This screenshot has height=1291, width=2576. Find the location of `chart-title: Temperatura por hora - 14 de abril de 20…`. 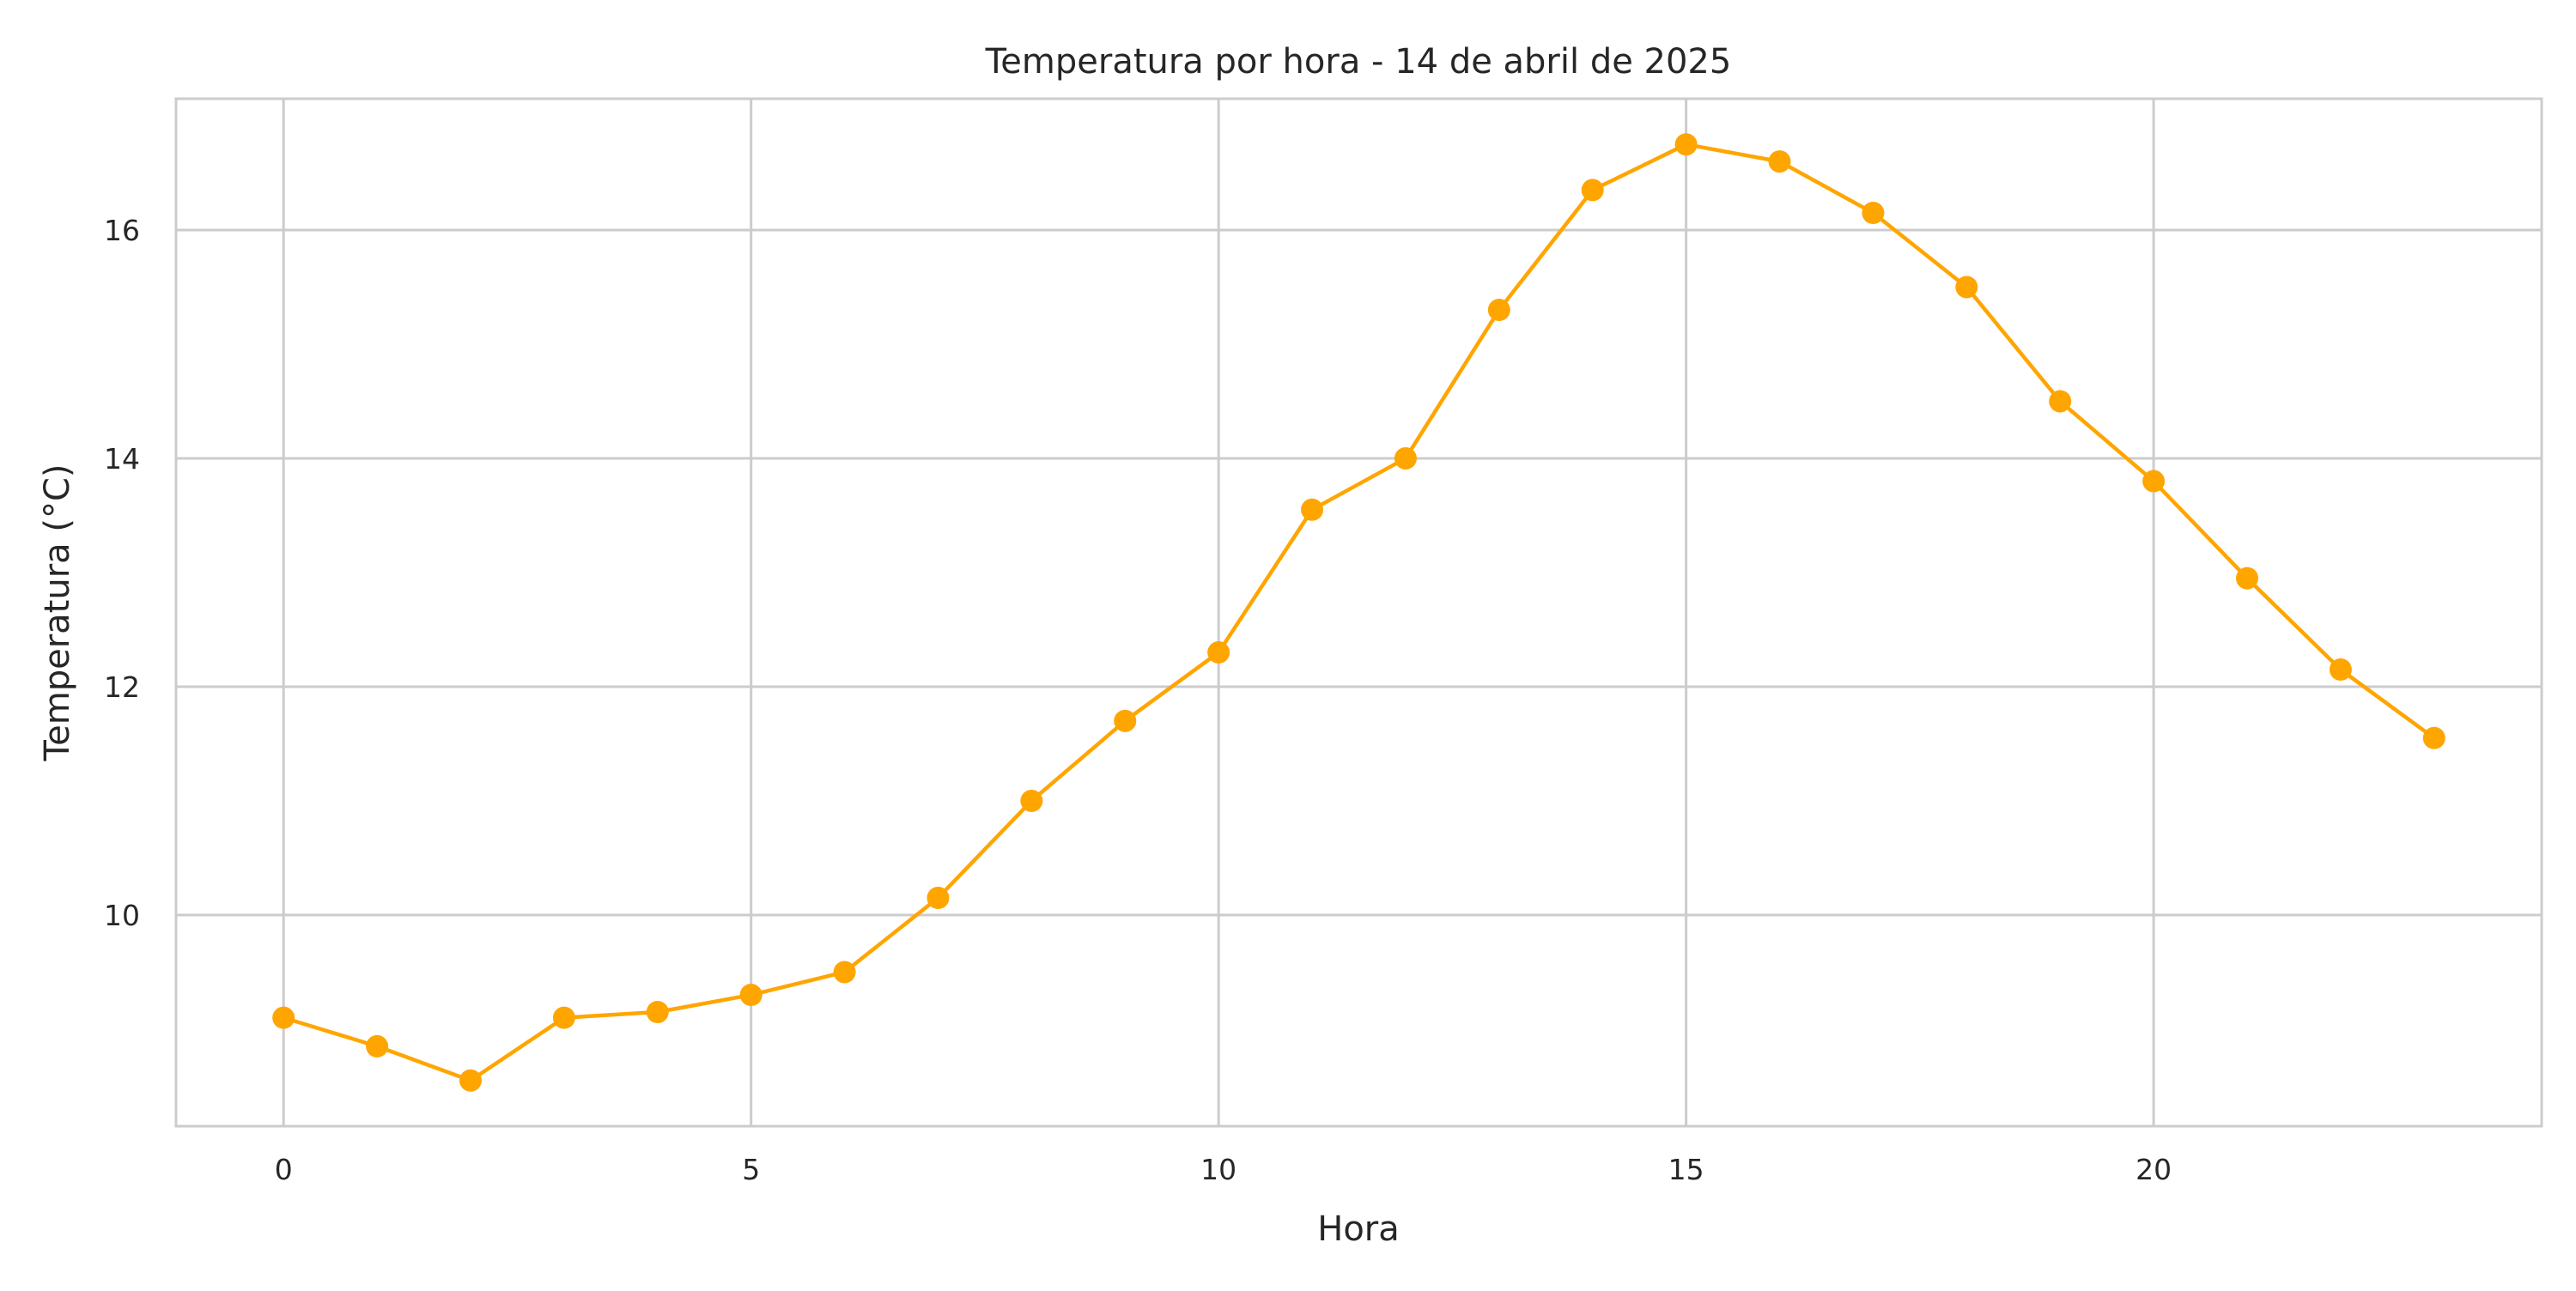

chart-title: Temperatura por hora - 14 de abril de 20… is located at coordinates (1358, 62).